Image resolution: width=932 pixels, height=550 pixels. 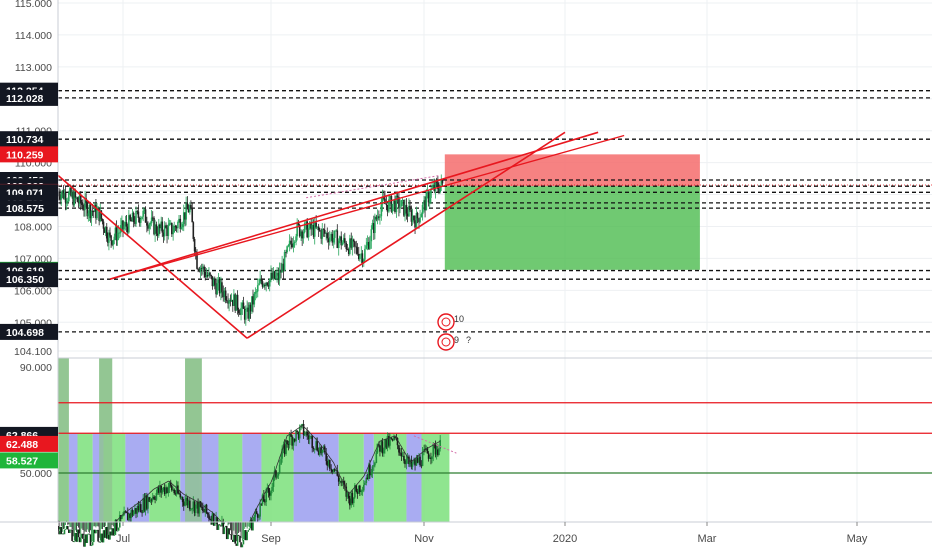 What do you see at coordinates (354, 205) in the screenshot?
I see `trendline` at bounding box center [354, 205].